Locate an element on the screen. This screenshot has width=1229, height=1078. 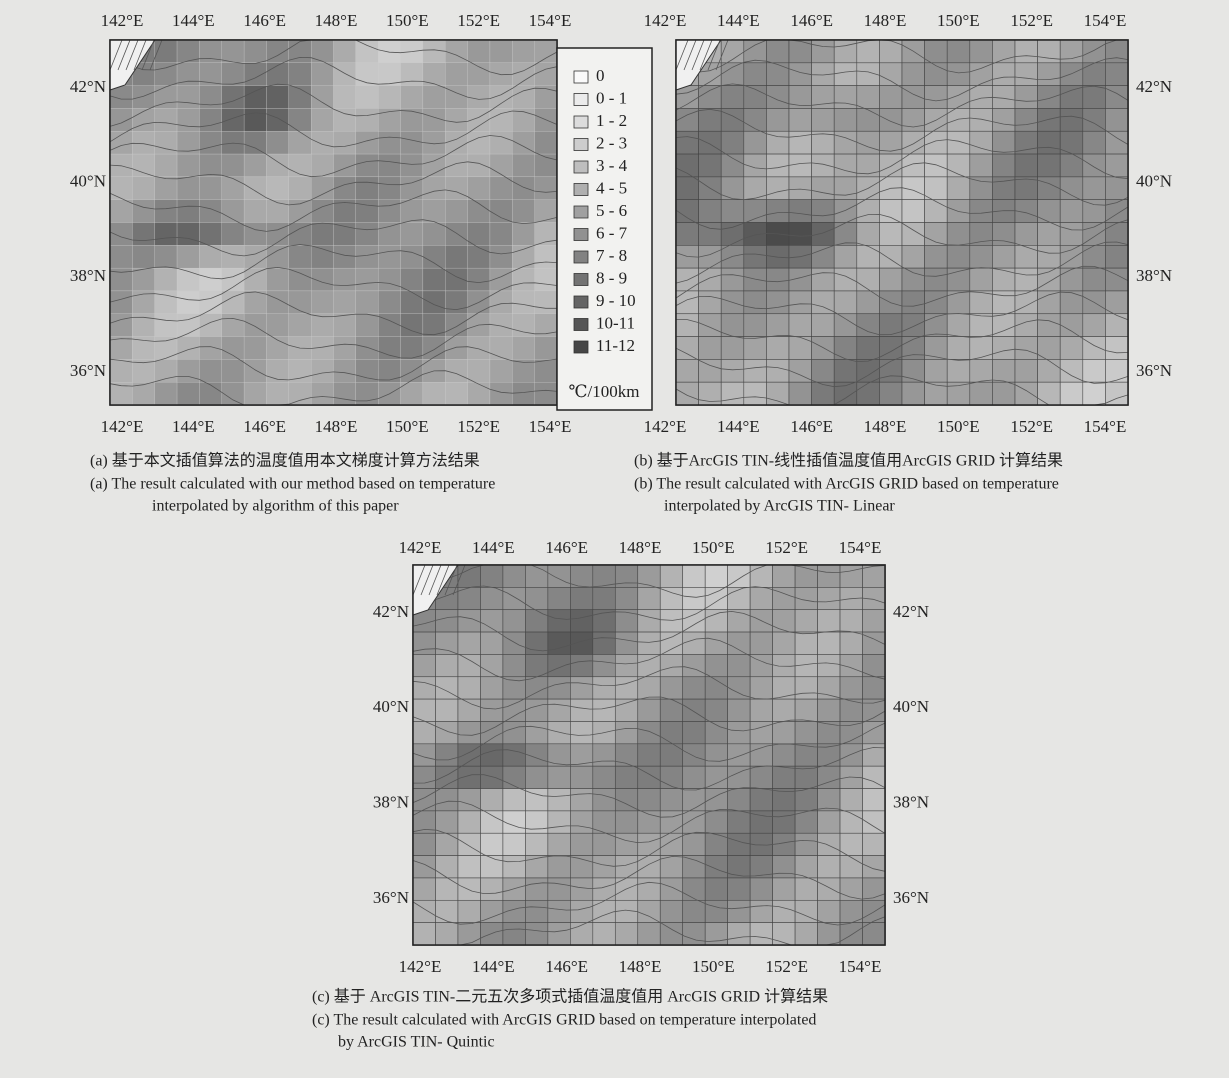
legend-box is located at coordinates (604, 229).